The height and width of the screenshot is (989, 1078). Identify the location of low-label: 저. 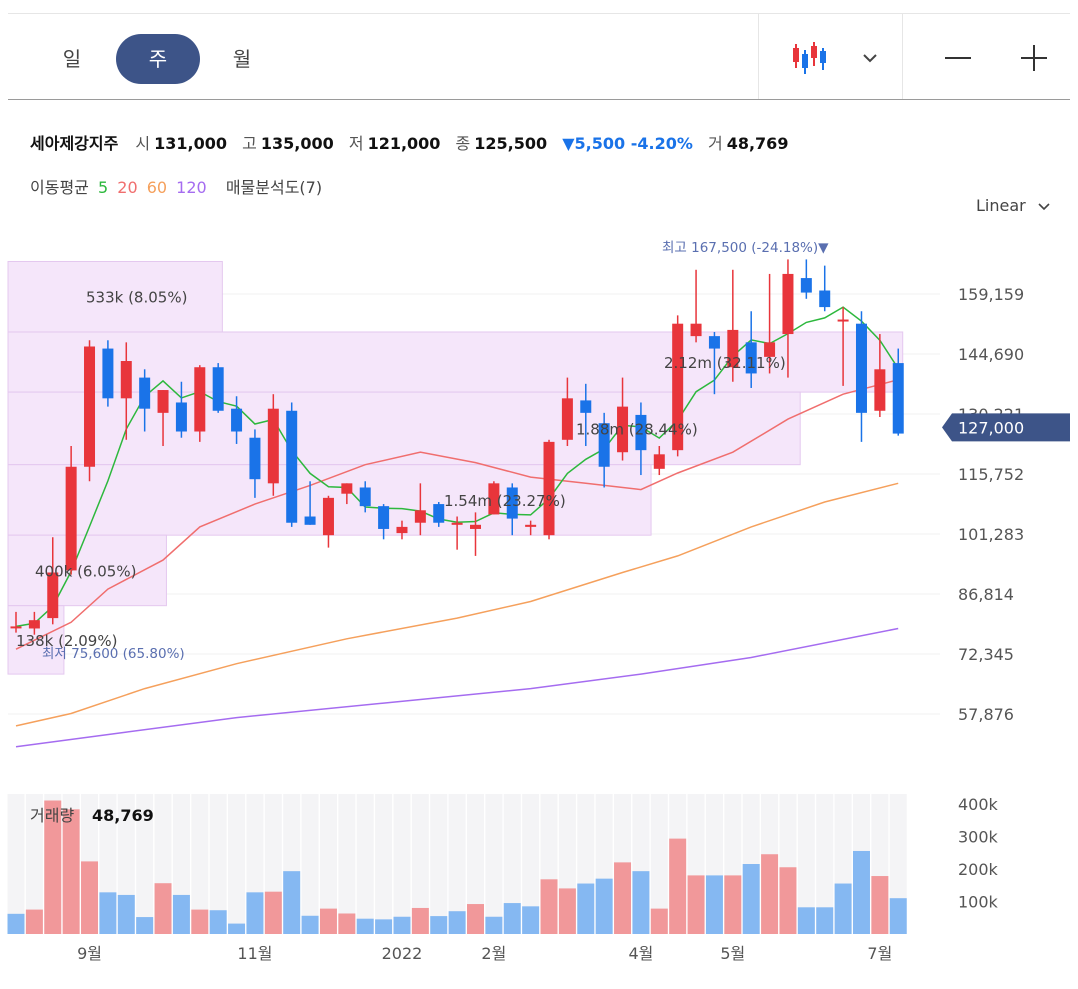
(356, 143).